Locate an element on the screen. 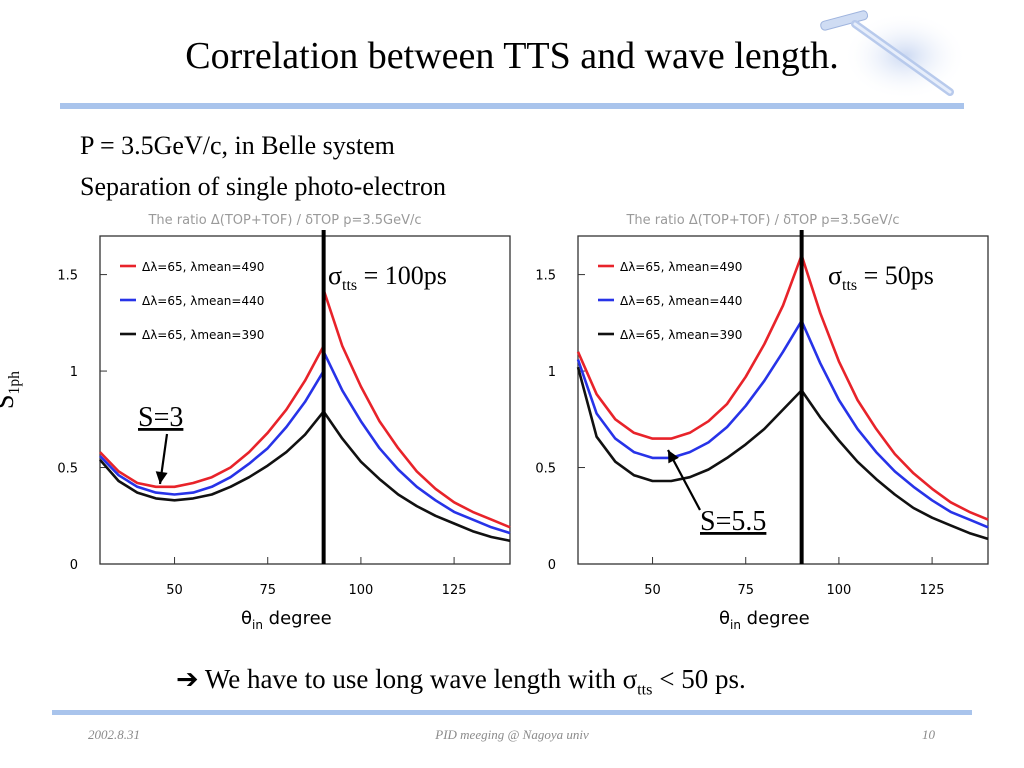  sigma-tts-label: σtts = 100ps is located at coordinates (387, 277).